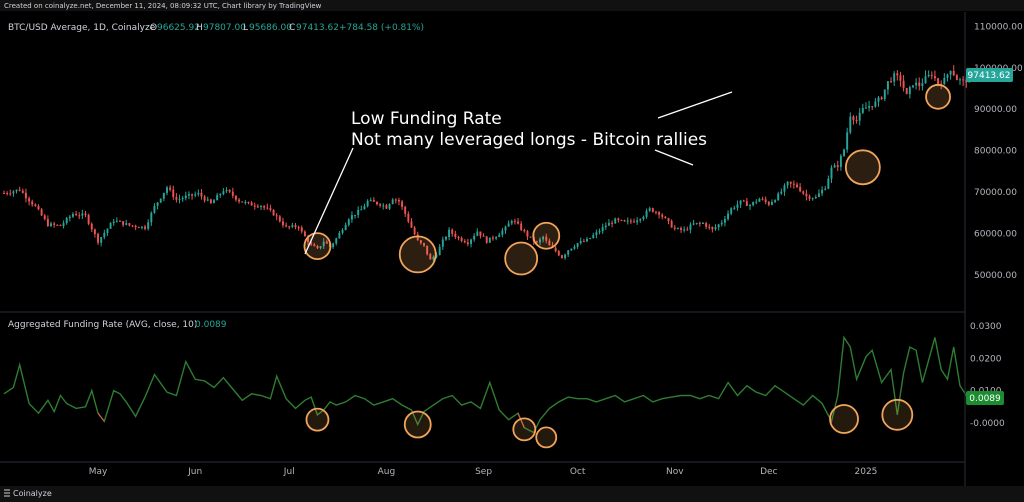 The width and height of the screenshot is (1024, 502). What do you see at coordinates (674, 157) in the screenshot?
I see `annotation-arrow-lower` at bounding box center [674, 157].